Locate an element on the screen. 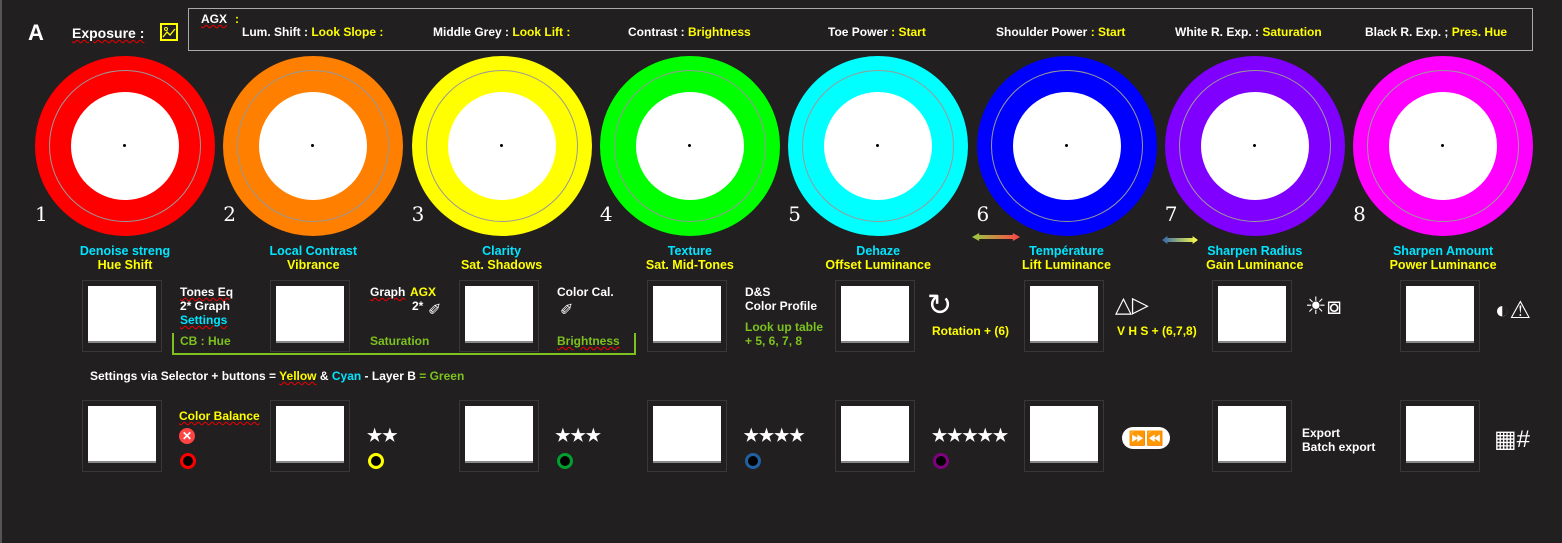 Image resolution: width=1562 pixels, height=543 pixels. agx-colon: : is located at coordinates (237, 19).